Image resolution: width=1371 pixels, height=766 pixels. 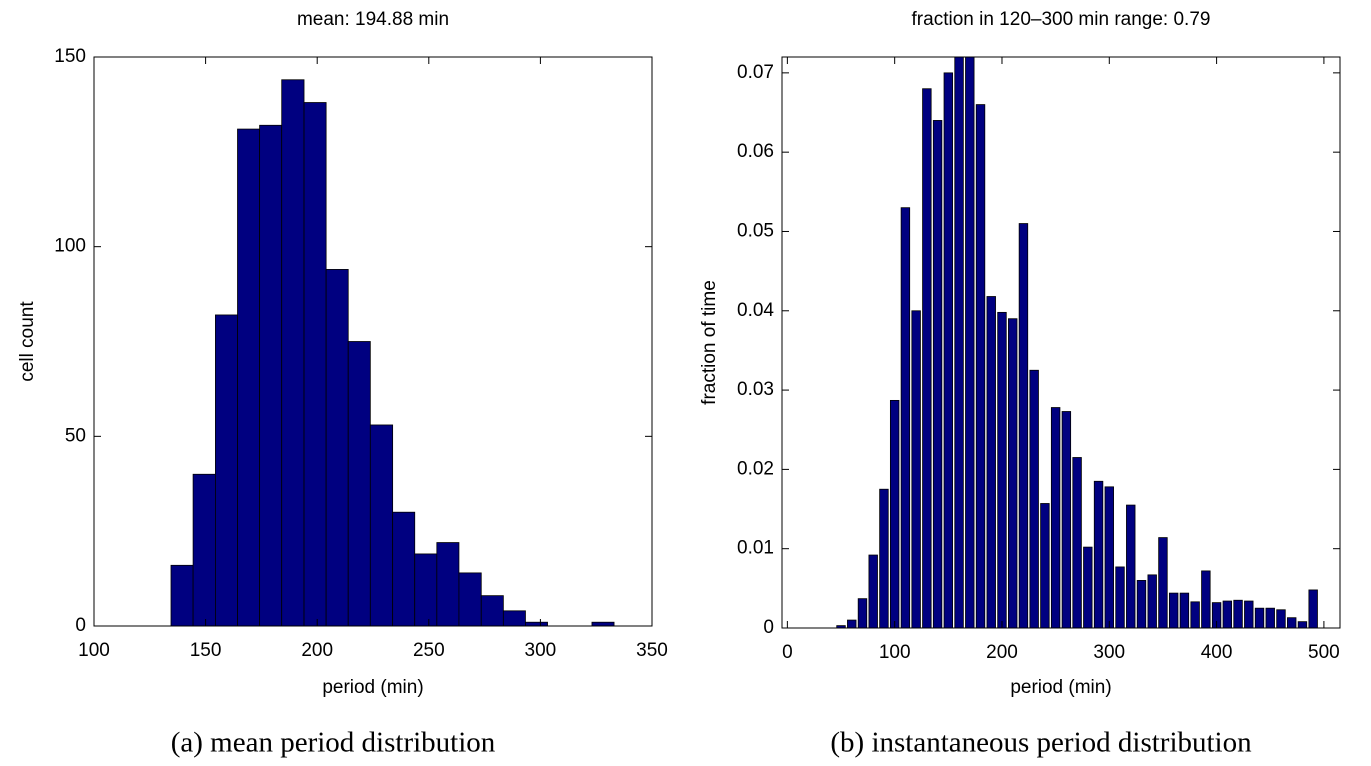 What do you see at coordinates (206, 650) in the screenshot?
I see `x-tick-label: 150` at bounding box center [206, 650].